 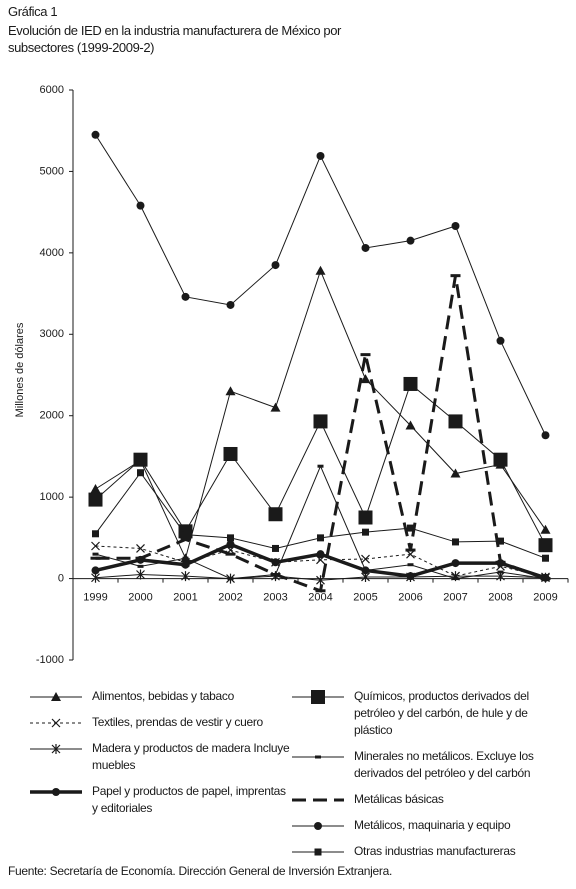 What do you see at coordinates (140, 597) in the screenshot?
I see `x-tick-label: 2000` at bounding box center [140, 597].